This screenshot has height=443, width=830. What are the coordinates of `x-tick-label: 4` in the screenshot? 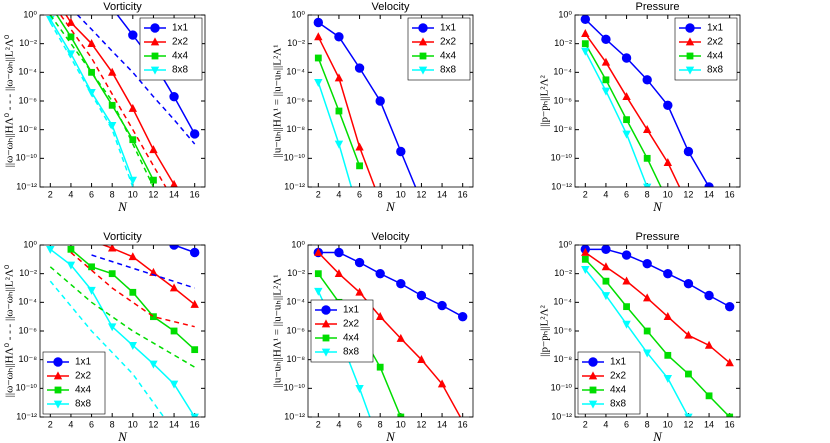 It's located at (605, 194).